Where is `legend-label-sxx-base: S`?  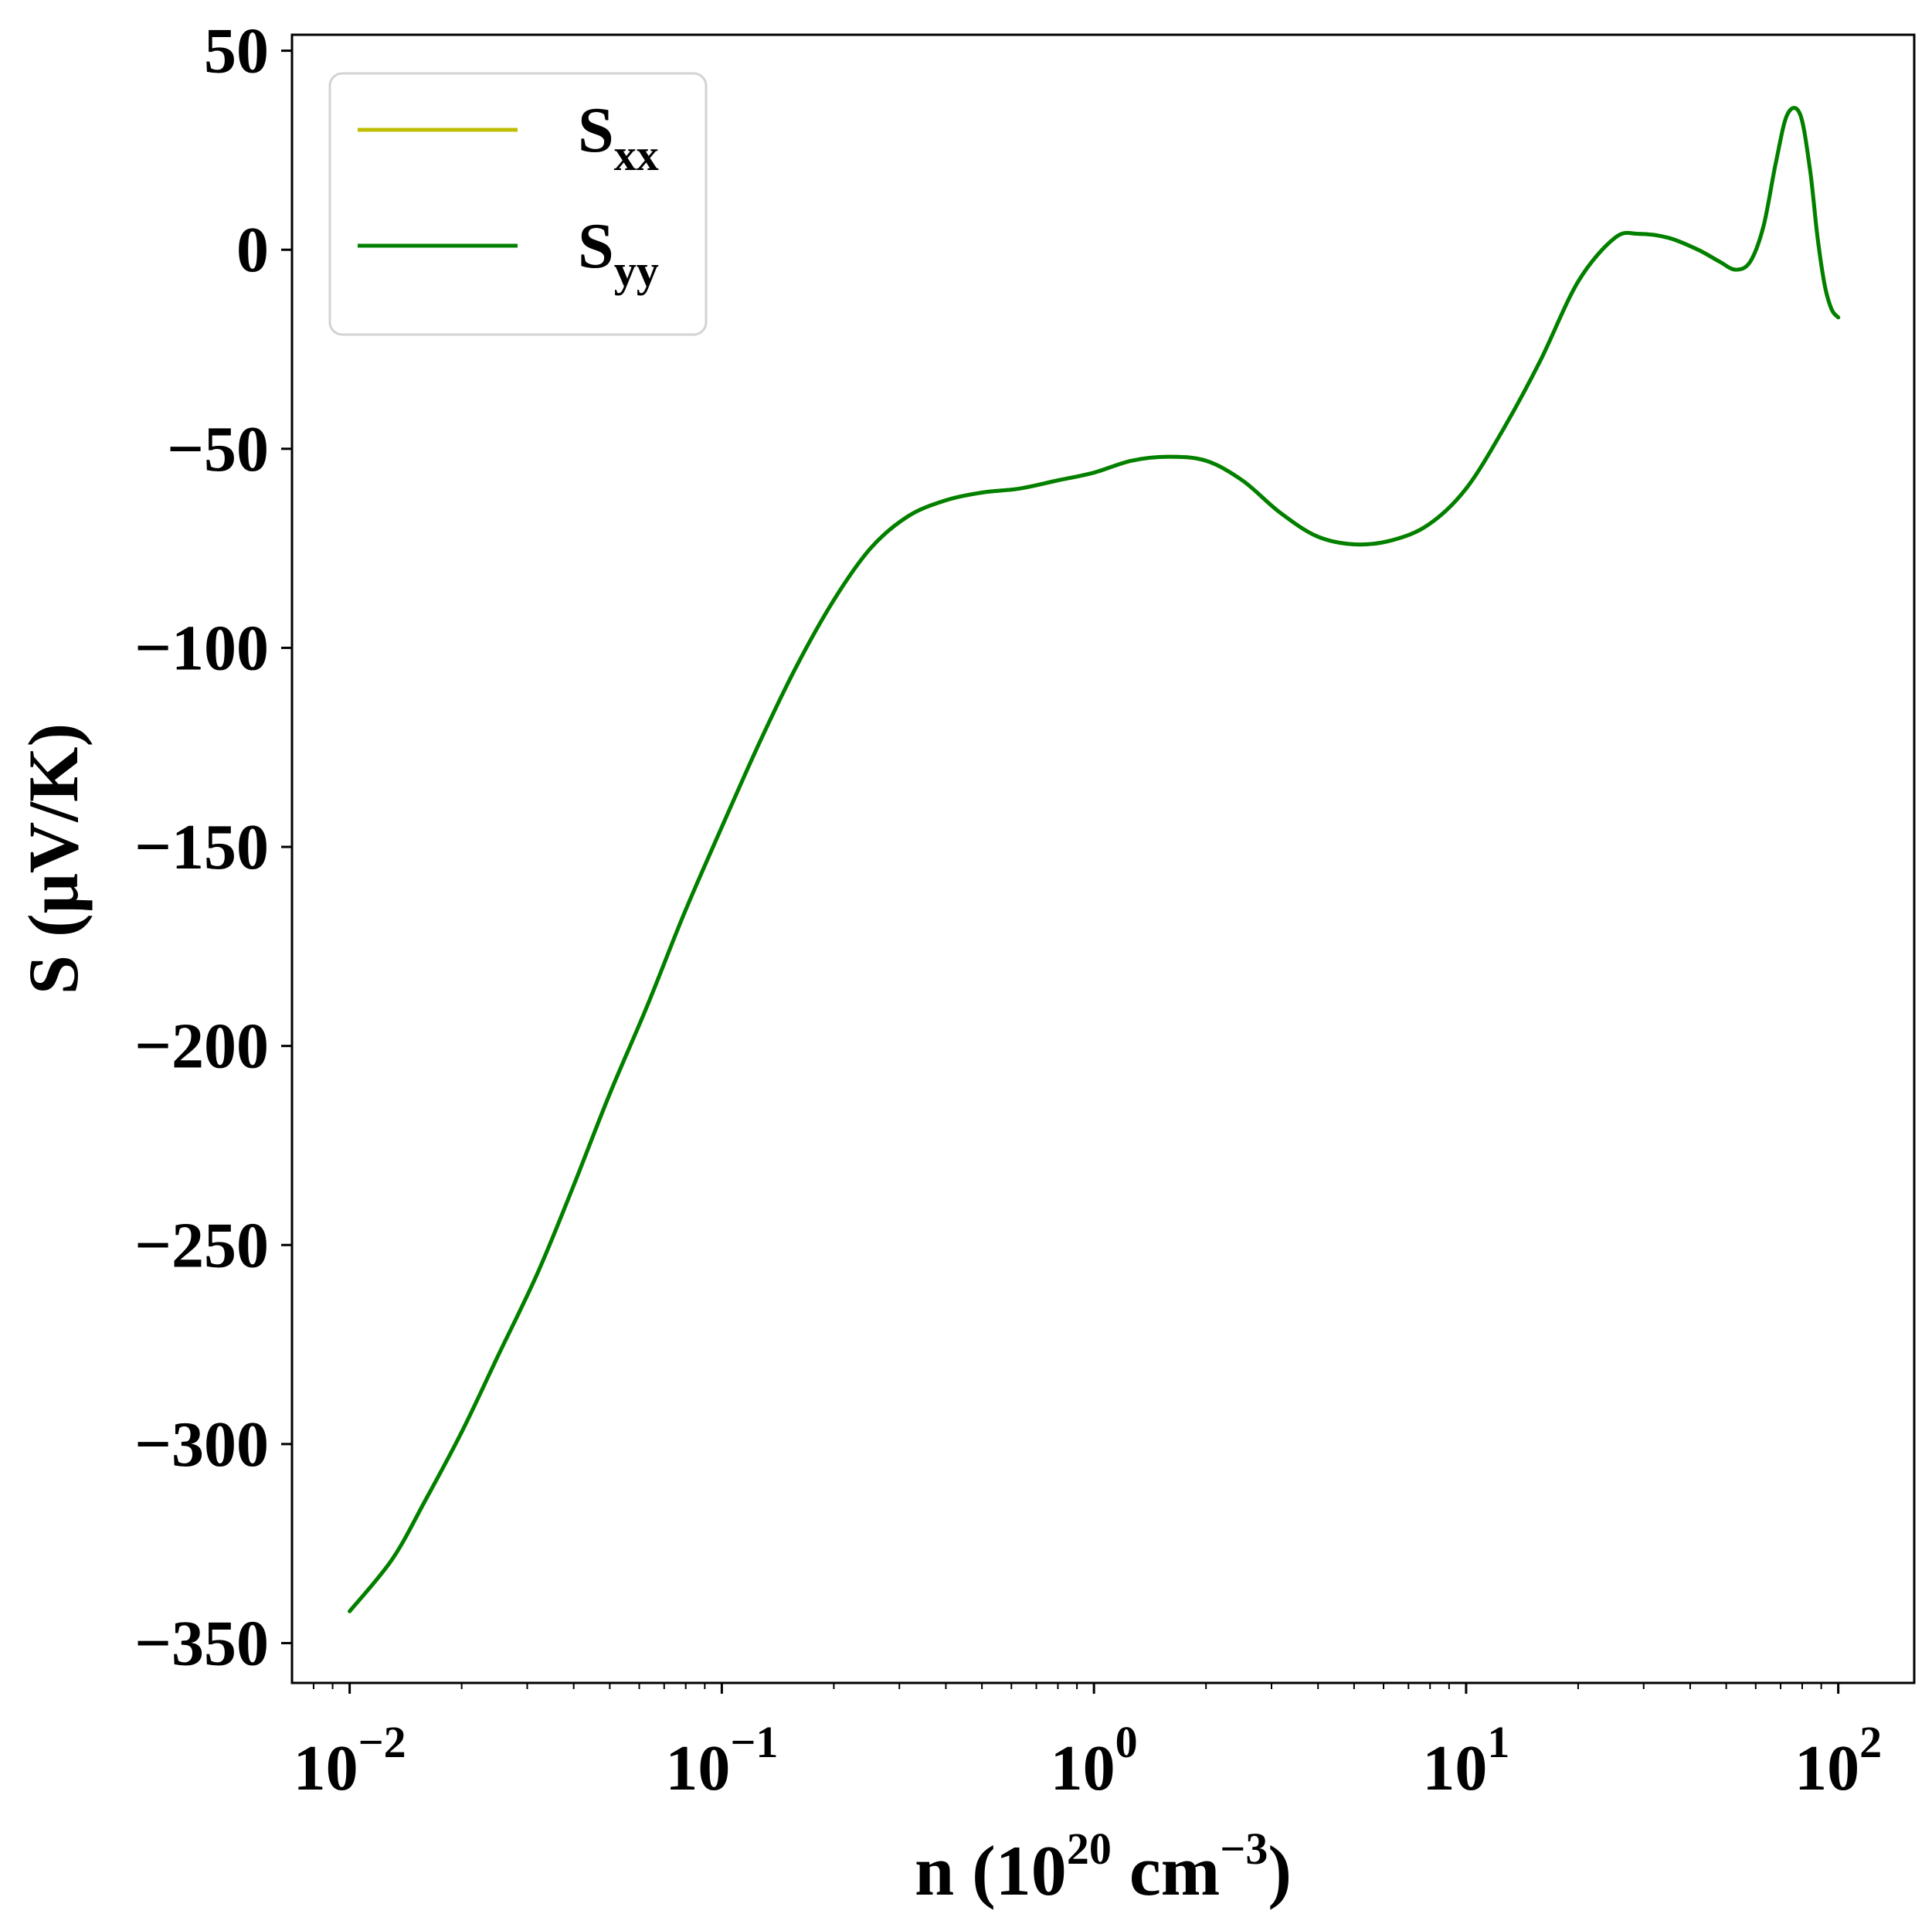 legend-label-sxx-base: S is located at coordinates (596, 130).